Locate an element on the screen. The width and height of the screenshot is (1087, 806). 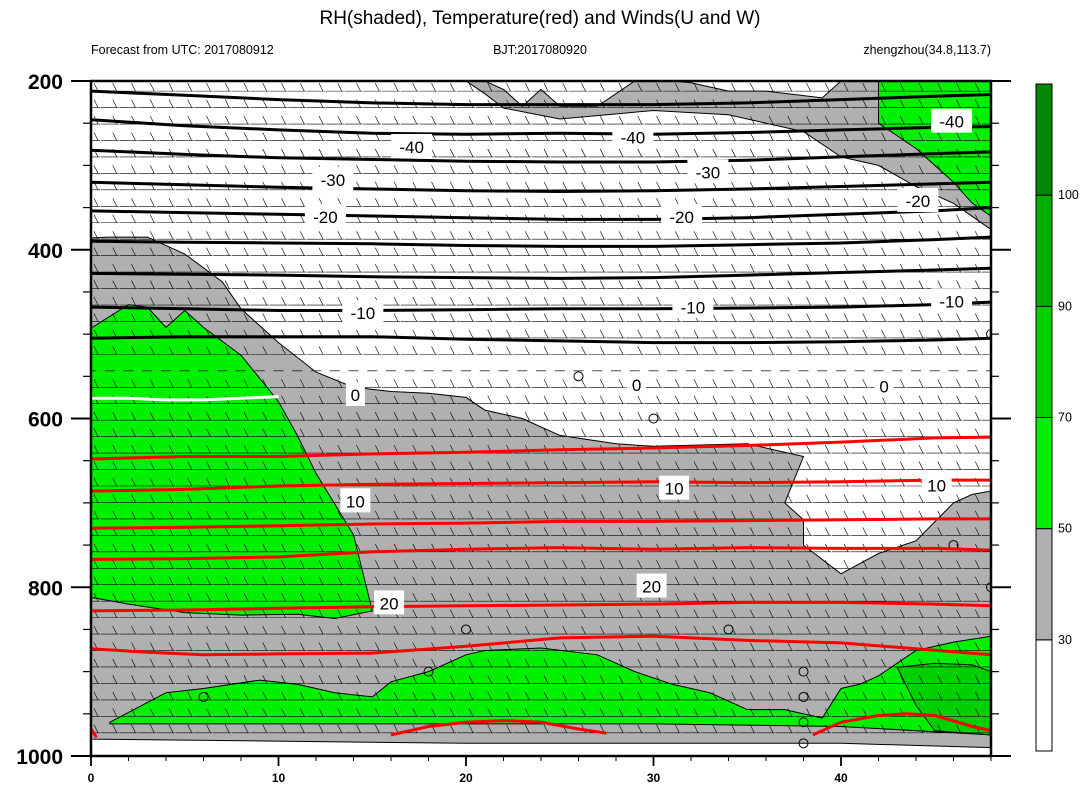
temperature-contour--30-3 is located at coordinates (541, 187).